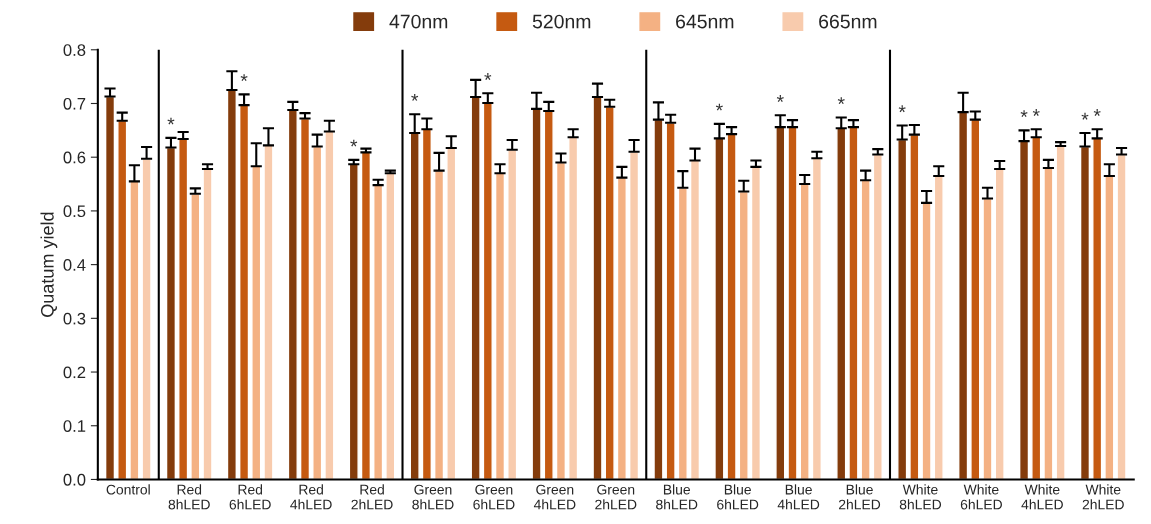  I want to click on legend-label: 665nm, so click(848, 21).